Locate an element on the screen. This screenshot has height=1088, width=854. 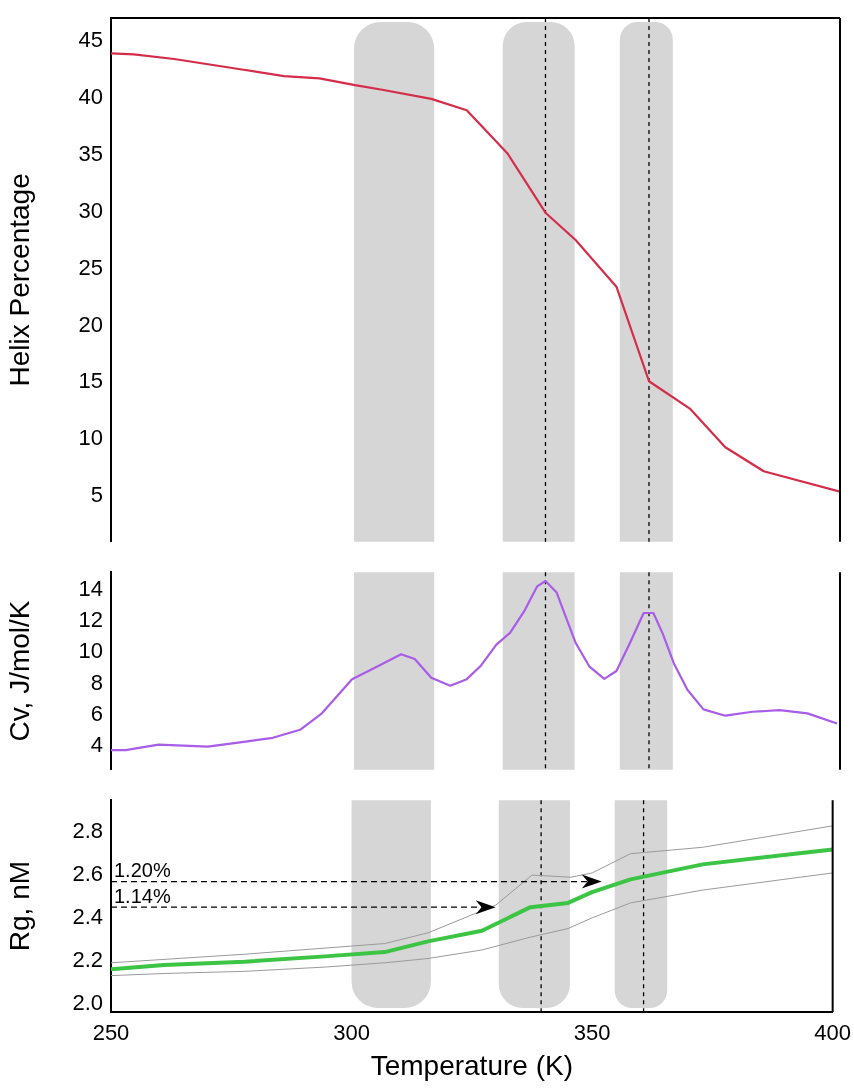
y-tick-label: 40 is located at coordinates (90, 96).